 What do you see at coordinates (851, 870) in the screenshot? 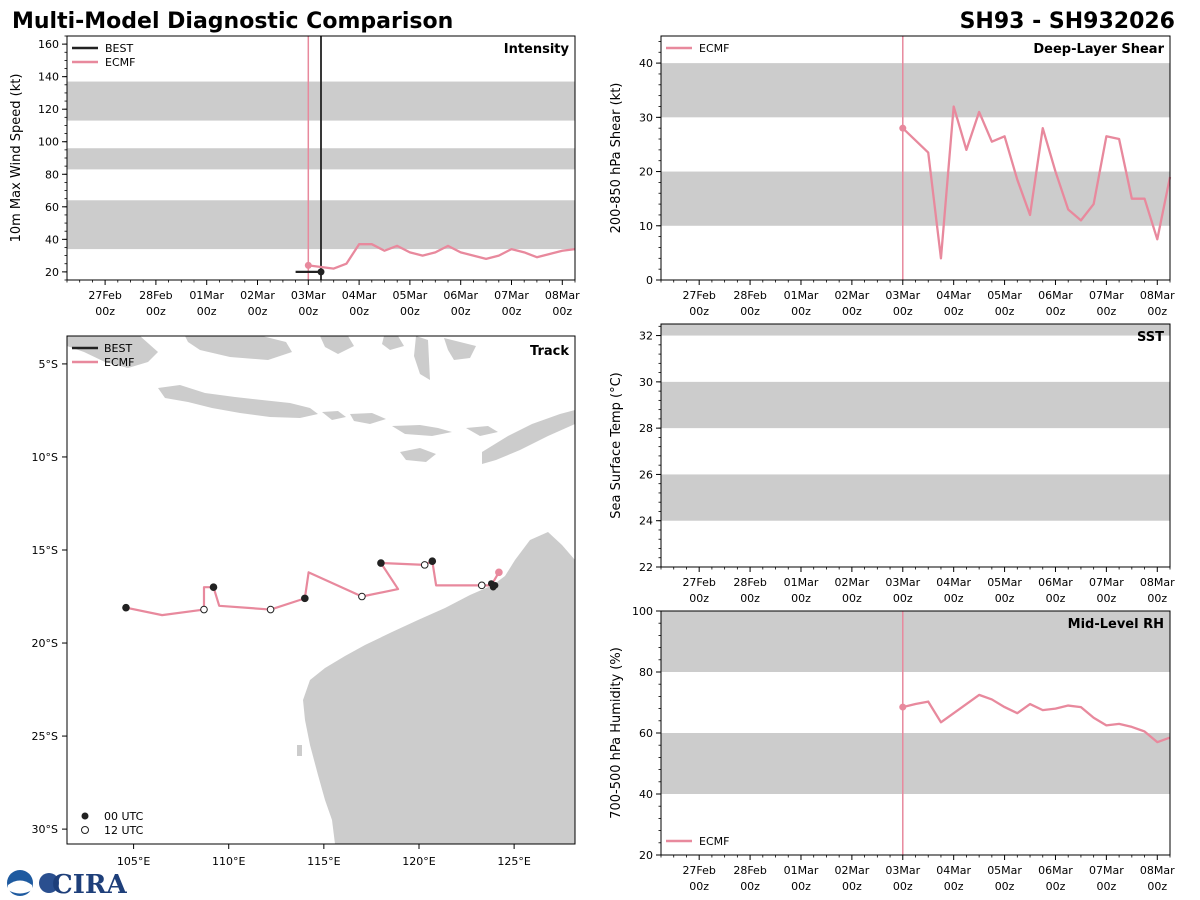
I see `rh-x-tick-date: 02Mar` at bounding box center [851, 870].